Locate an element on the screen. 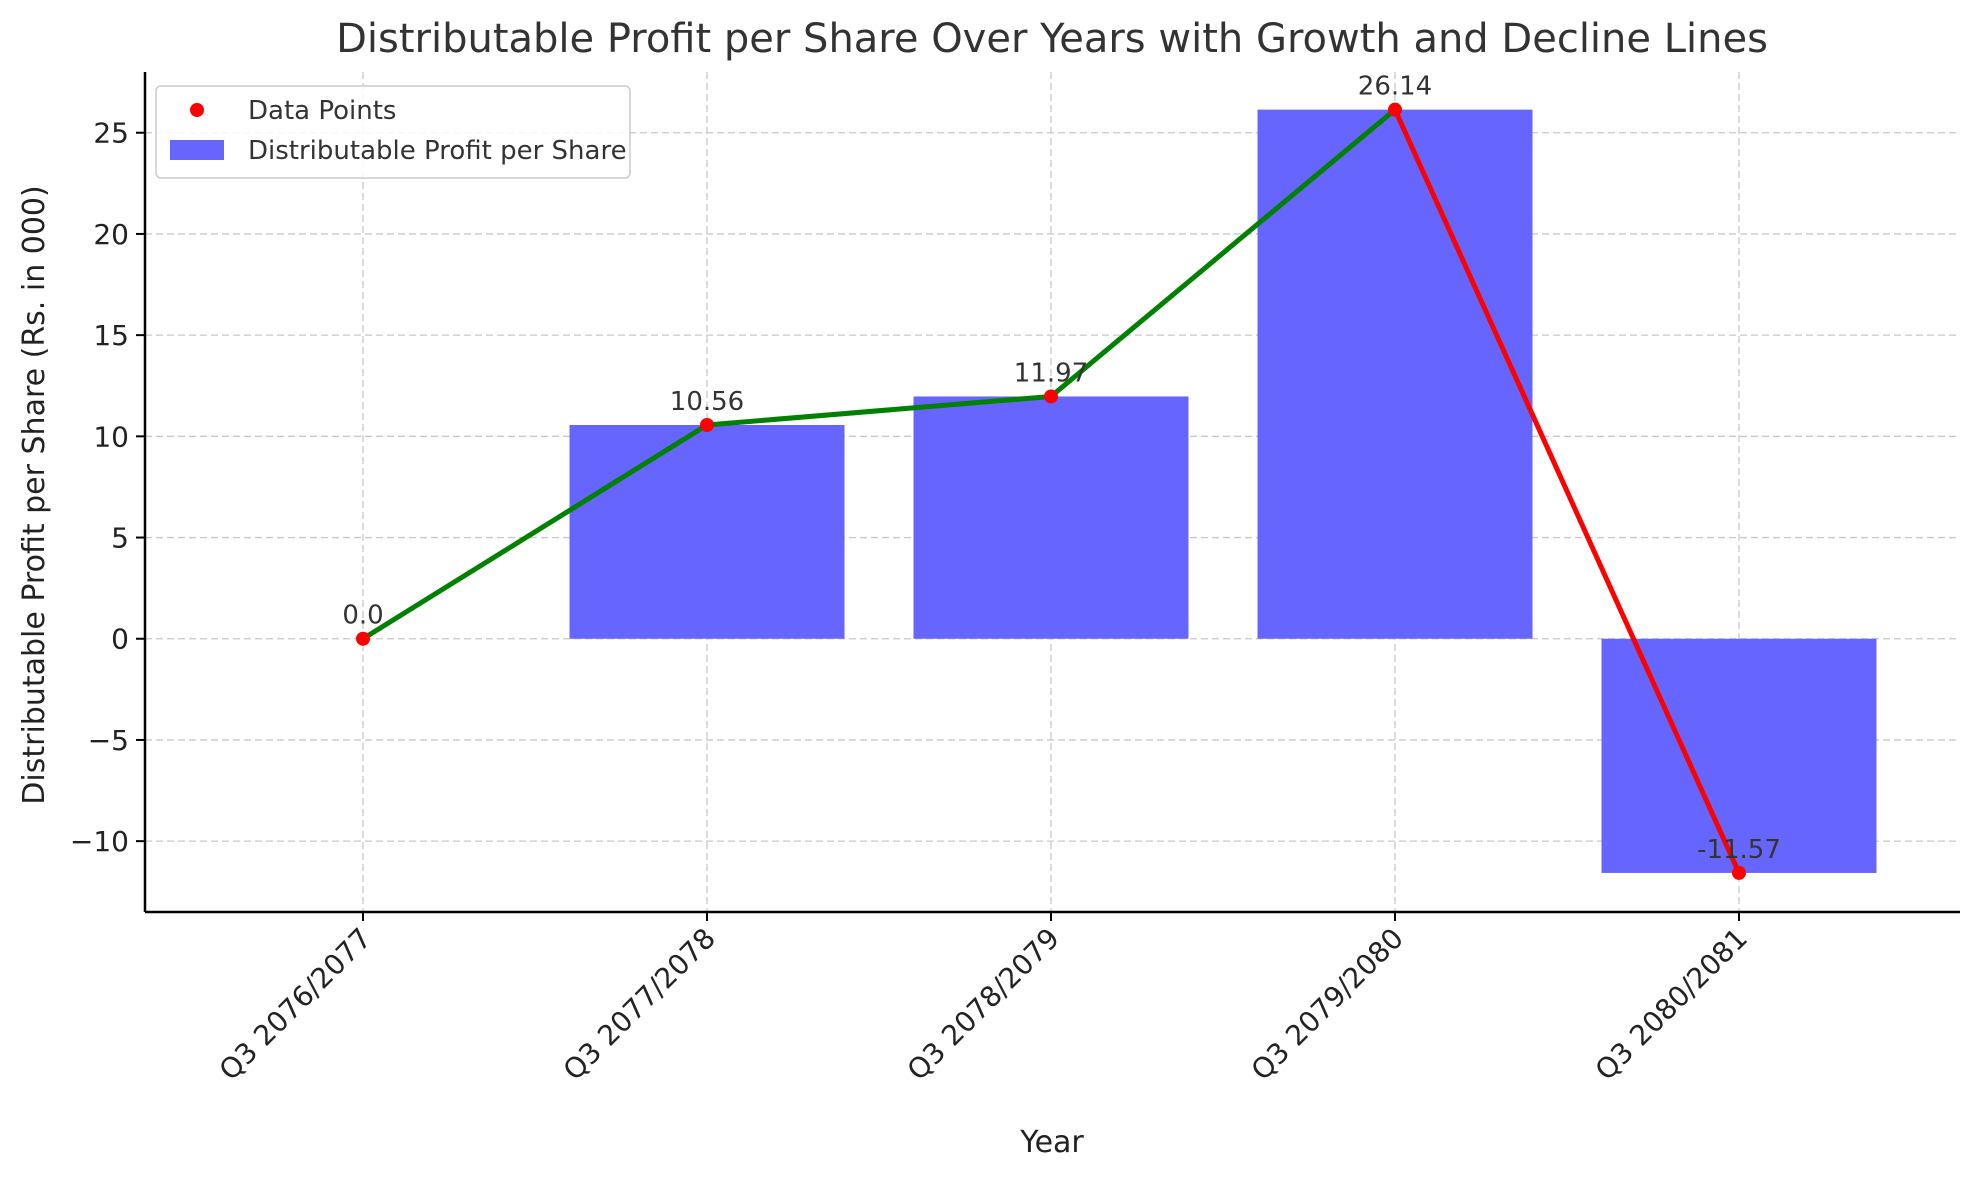  x-tick-label-3: Q3 2079/2080 is located at coordinates (1327, 1004).